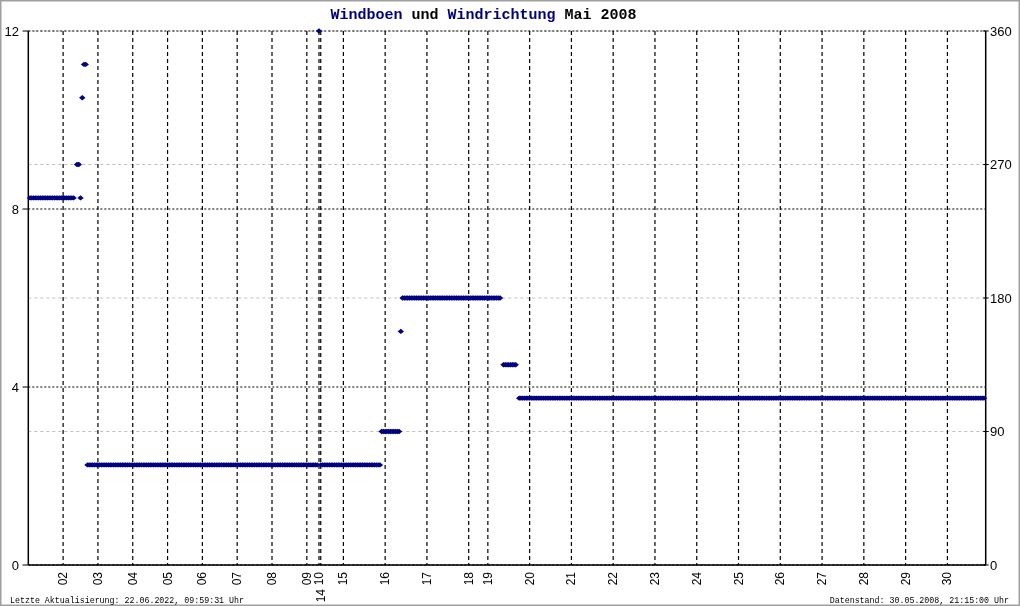 This screenshot has width=1020, height=606. Describe the element at coordinates (654, 578) in the screenshot. I see `x-tick-label: 23` at that location.